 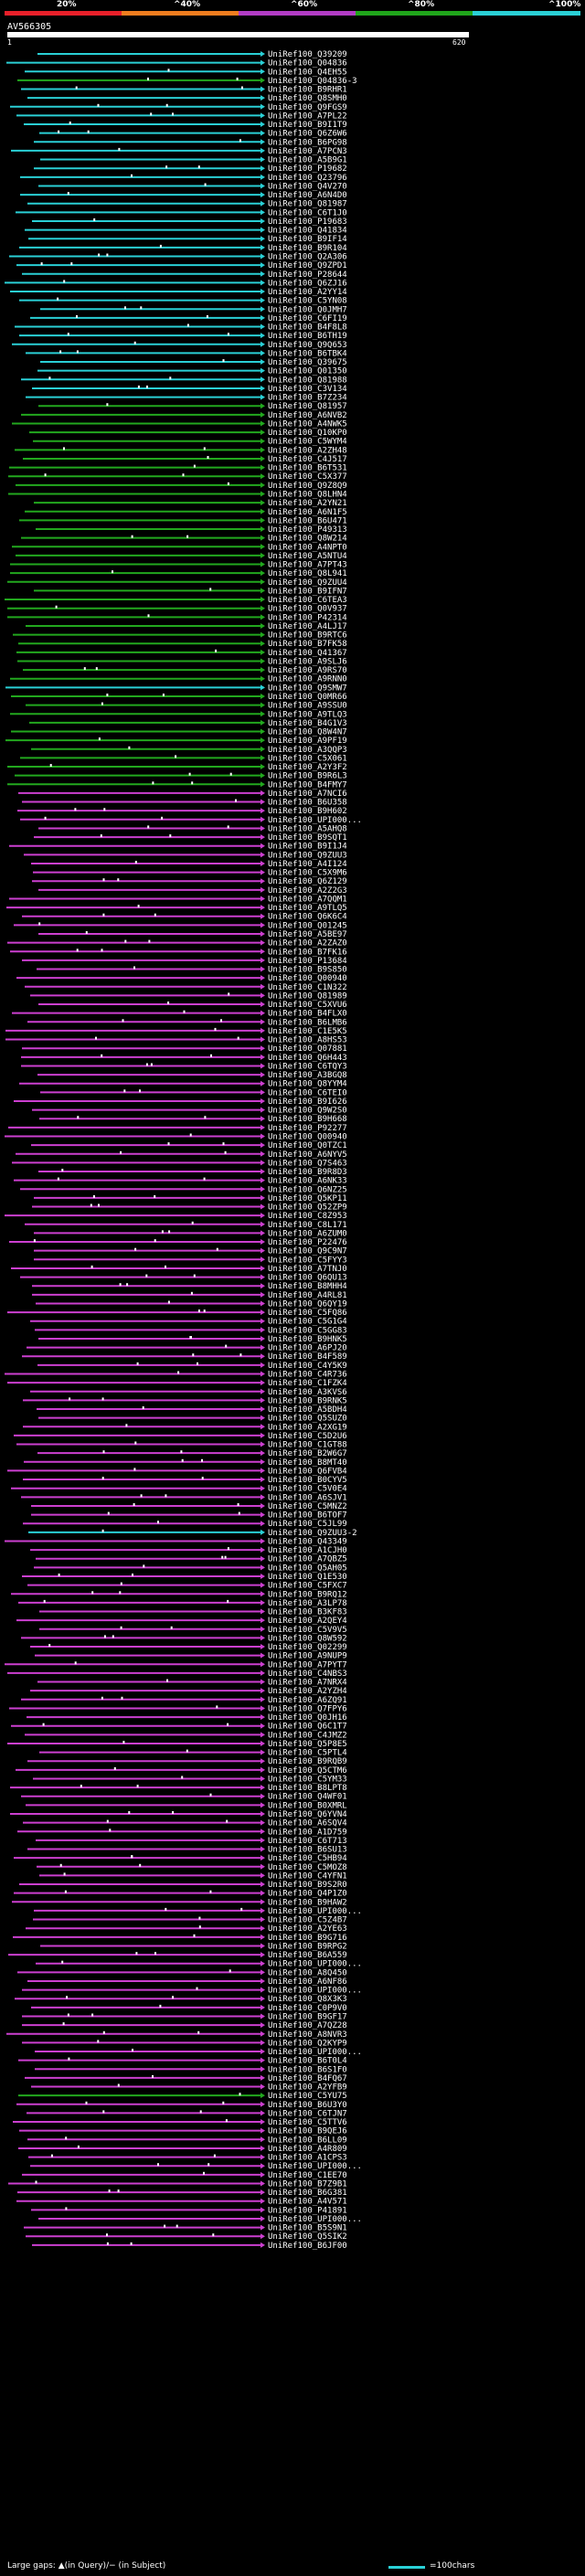 I want to click on hit-row: UniRef100_Q01350, so click(x=192, y=371).